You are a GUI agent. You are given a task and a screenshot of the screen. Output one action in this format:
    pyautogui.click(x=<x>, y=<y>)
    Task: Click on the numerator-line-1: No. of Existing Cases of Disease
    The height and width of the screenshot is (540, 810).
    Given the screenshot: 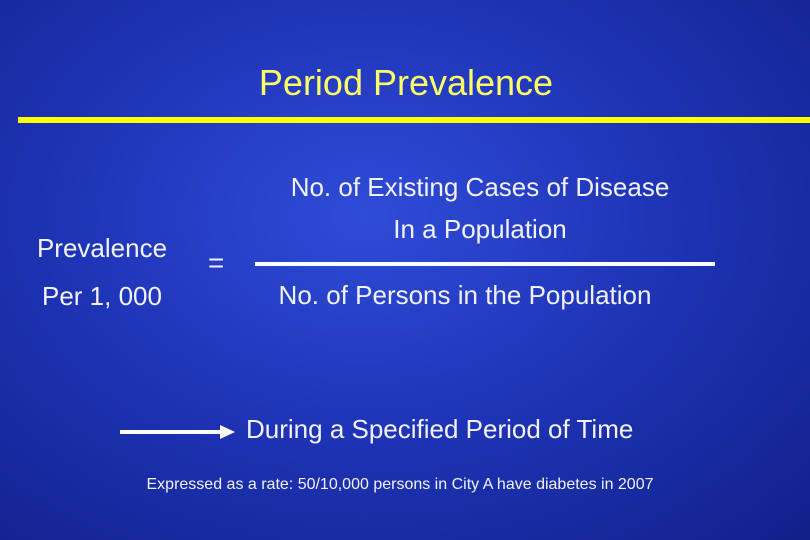 What is the action you would take?
    pyautogui.click(x=480, y=187)
    